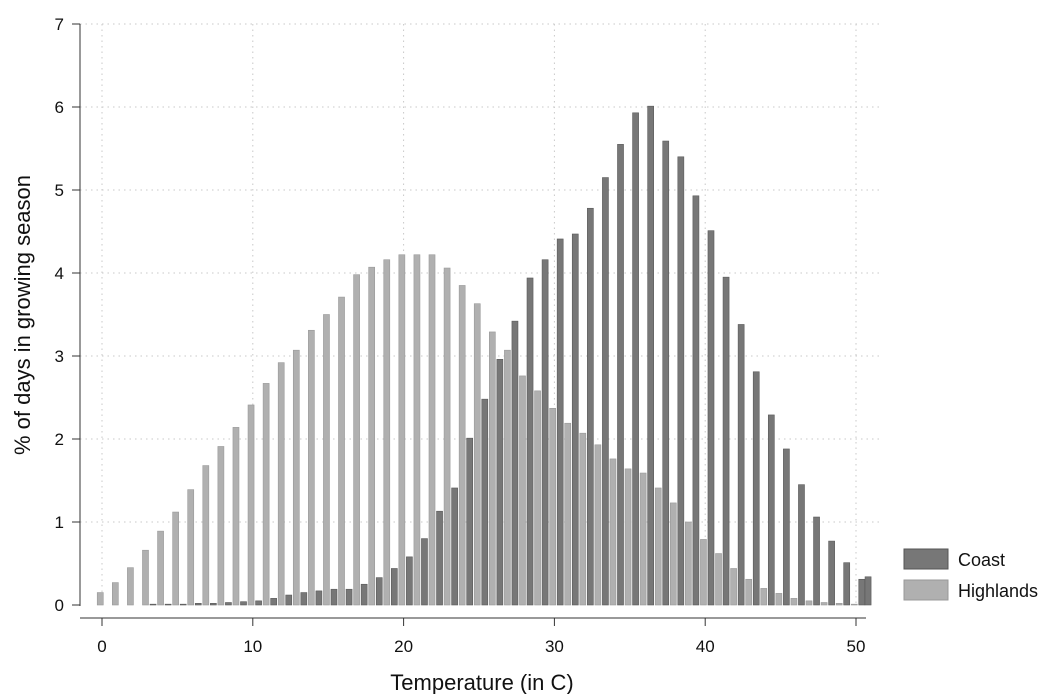  What do you see at coordinates (970, 574) in the screenshot?
I see `legend: Coast Highlands` at bounding box center [970, 574].